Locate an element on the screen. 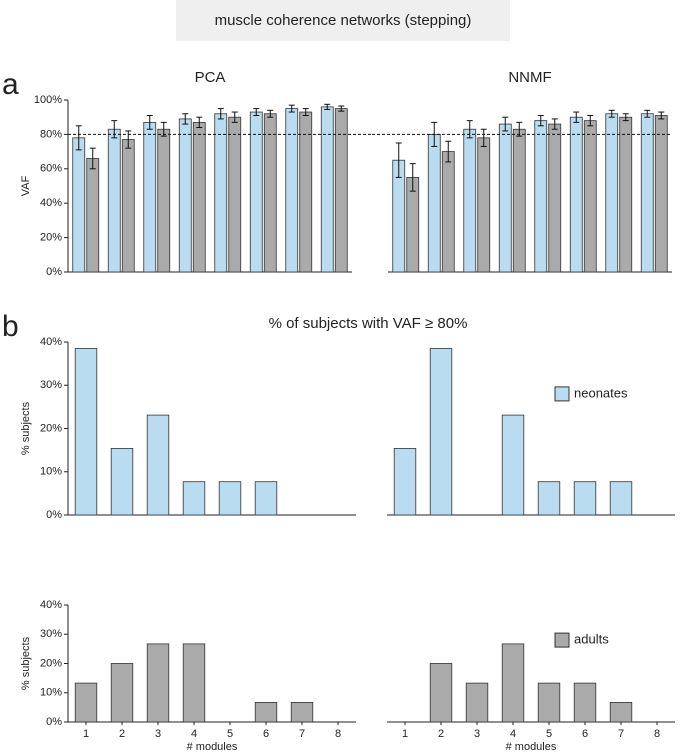  y-tick-label: 80% is located at coordinates (51, 134).